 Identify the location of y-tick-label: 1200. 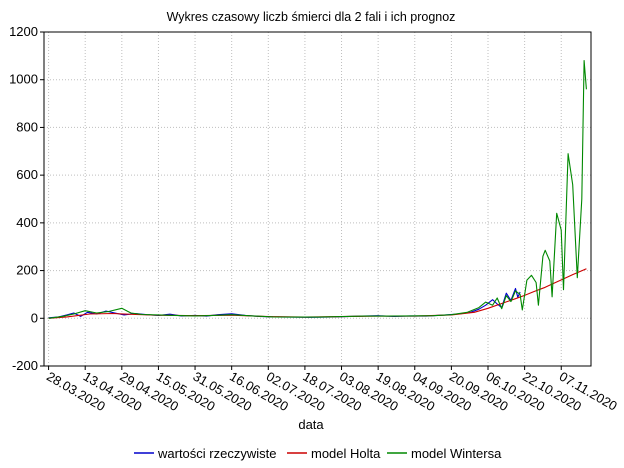
(23, 31).